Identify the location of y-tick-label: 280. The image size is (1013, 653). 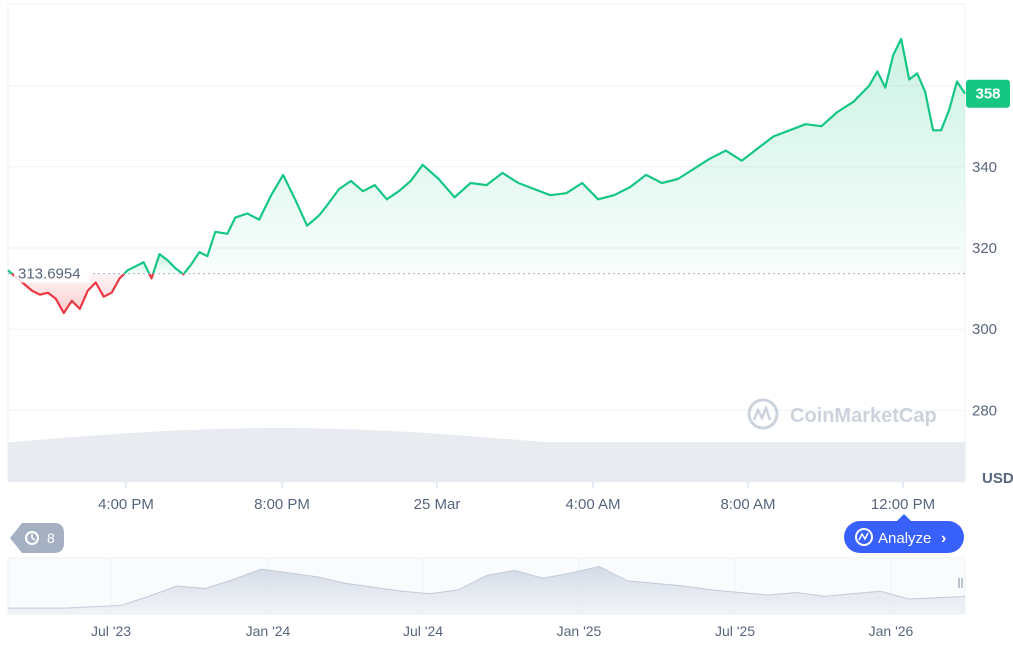
(984, 410).